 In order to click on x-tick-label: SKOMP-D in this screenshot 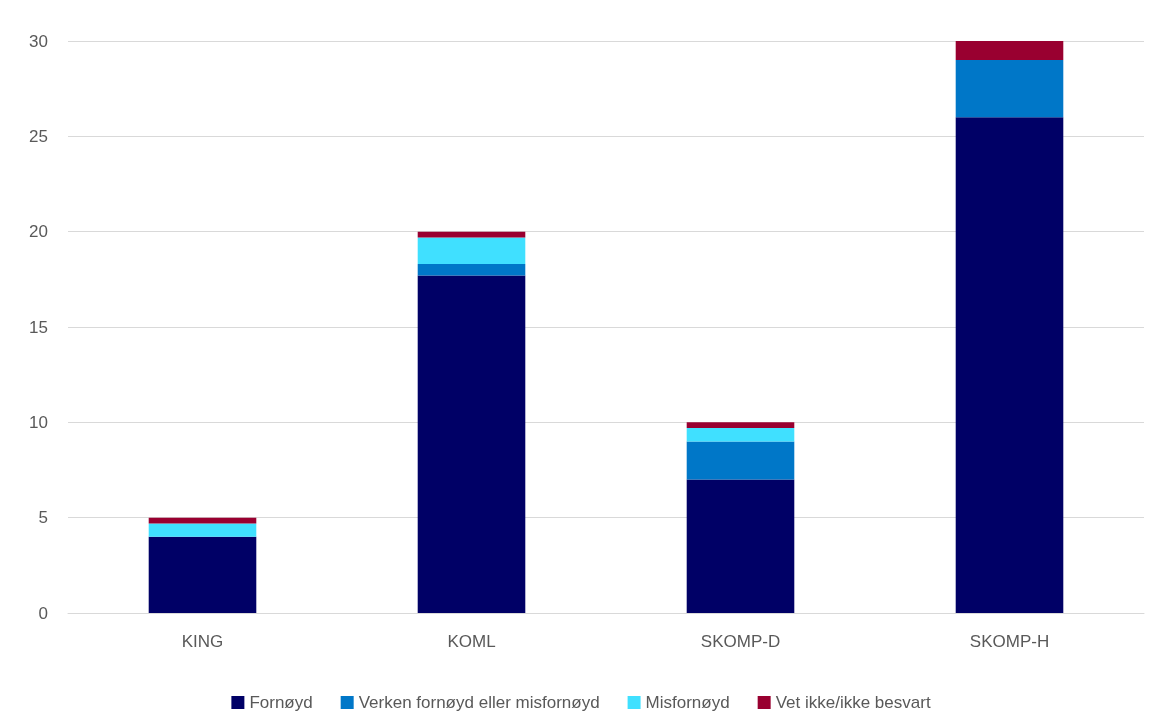, I will do `click(740, 641)`.